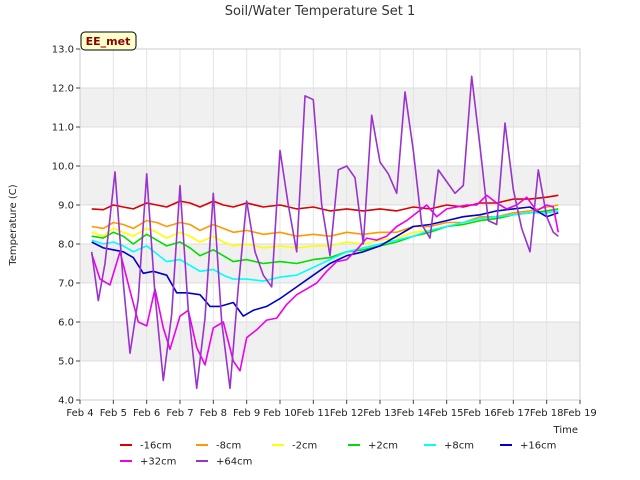 The height and width of the screenshot is (480, 640). What do you see at coordinates (228, 446) in the screenshot?
I see `legend-label: -8cm` at bounding box center [228, 446].